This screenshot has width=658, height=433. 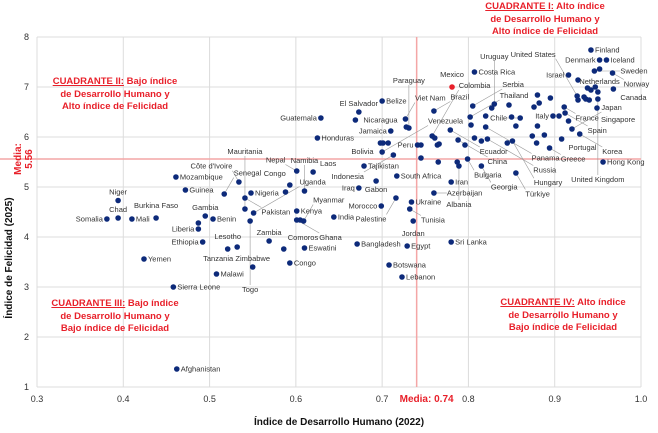 I want to click on point-label: Netherlands, so click(x=599, y=81).